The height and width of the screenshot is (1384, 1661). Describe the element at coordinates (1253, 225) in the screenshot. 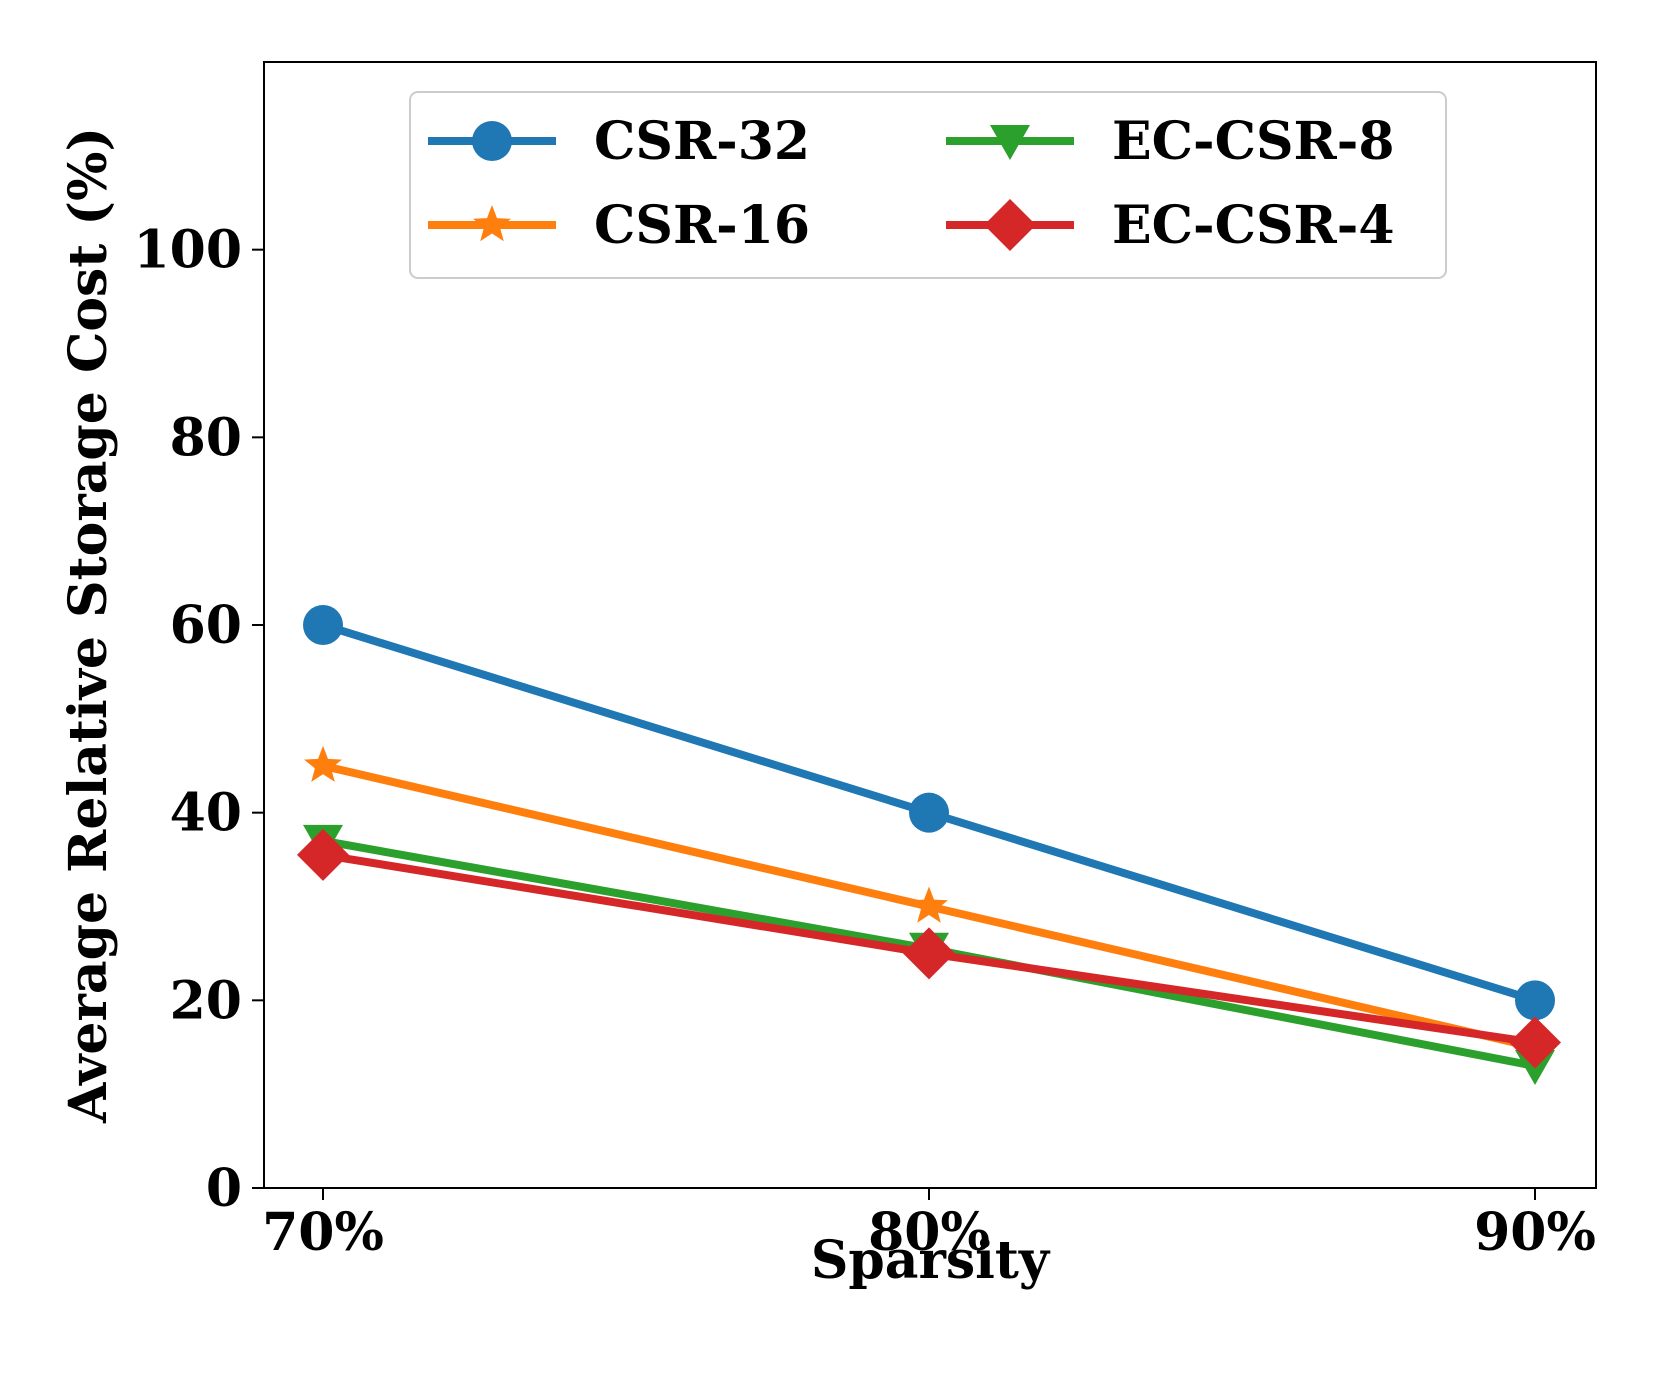

I see `legend-label: EC-CSR-4` at that location.